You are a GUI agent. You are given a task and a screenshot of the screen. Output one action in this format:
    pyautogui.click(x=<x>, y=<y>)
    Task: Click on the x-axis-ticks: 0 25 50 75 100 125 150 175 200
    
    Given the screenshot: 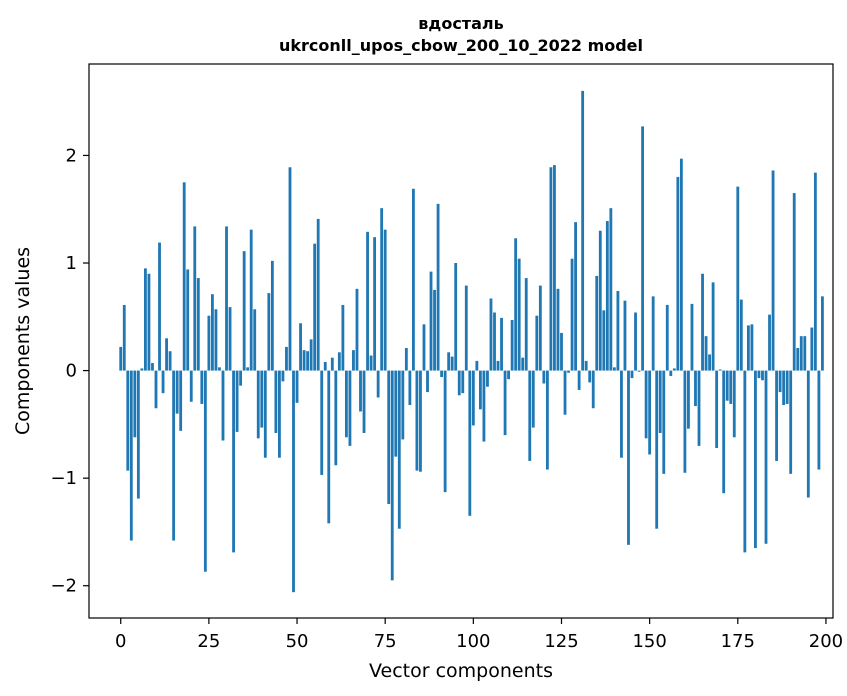 What is the action you would take?
    pyautogui.click(x=479, y=635)
    